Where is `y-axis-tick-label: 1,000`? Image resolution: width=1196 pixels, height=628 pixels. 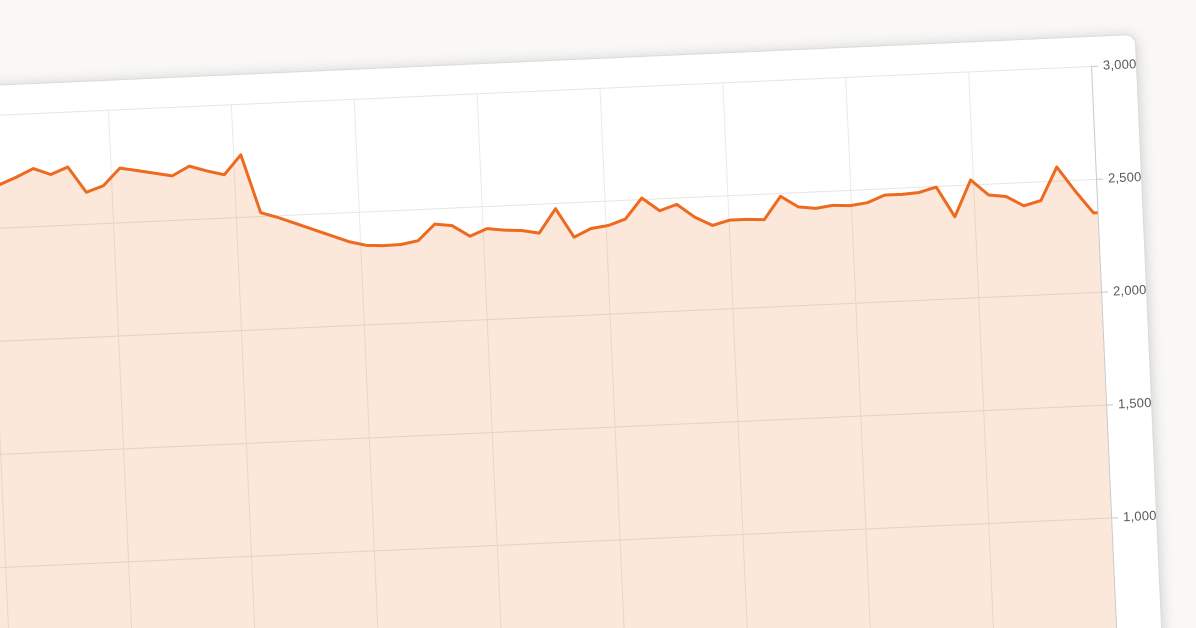
y-axis-tick-label: 1,000 is located at coordinates (1139, 516).